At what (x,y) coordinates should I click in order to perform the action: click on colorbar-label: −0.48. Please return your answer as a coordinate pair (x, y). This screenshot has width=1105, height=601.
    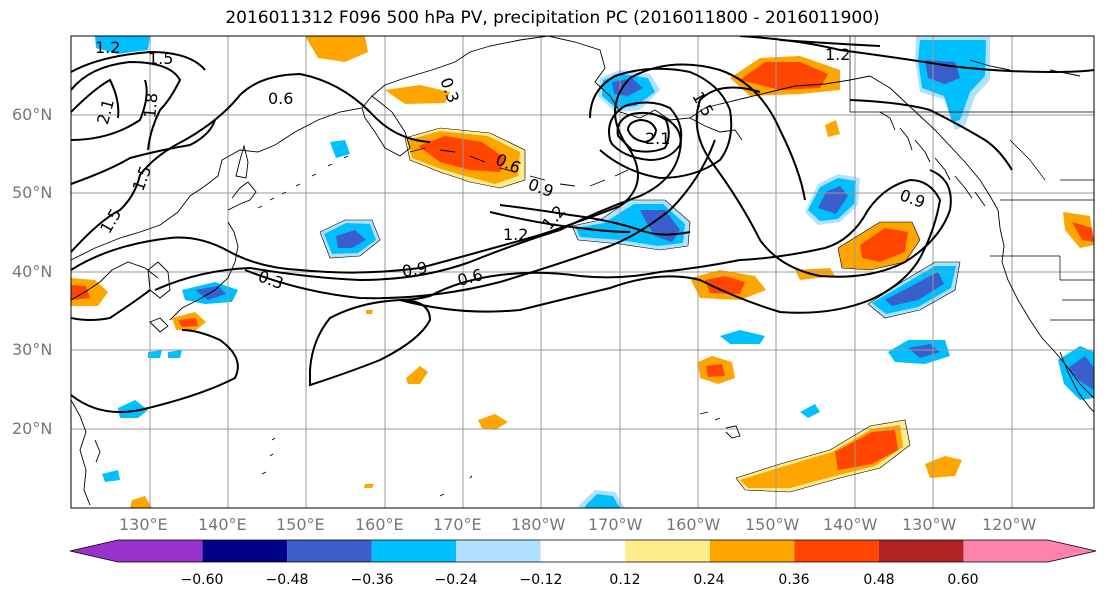
    Looking at the image, I should click on (287, 580).